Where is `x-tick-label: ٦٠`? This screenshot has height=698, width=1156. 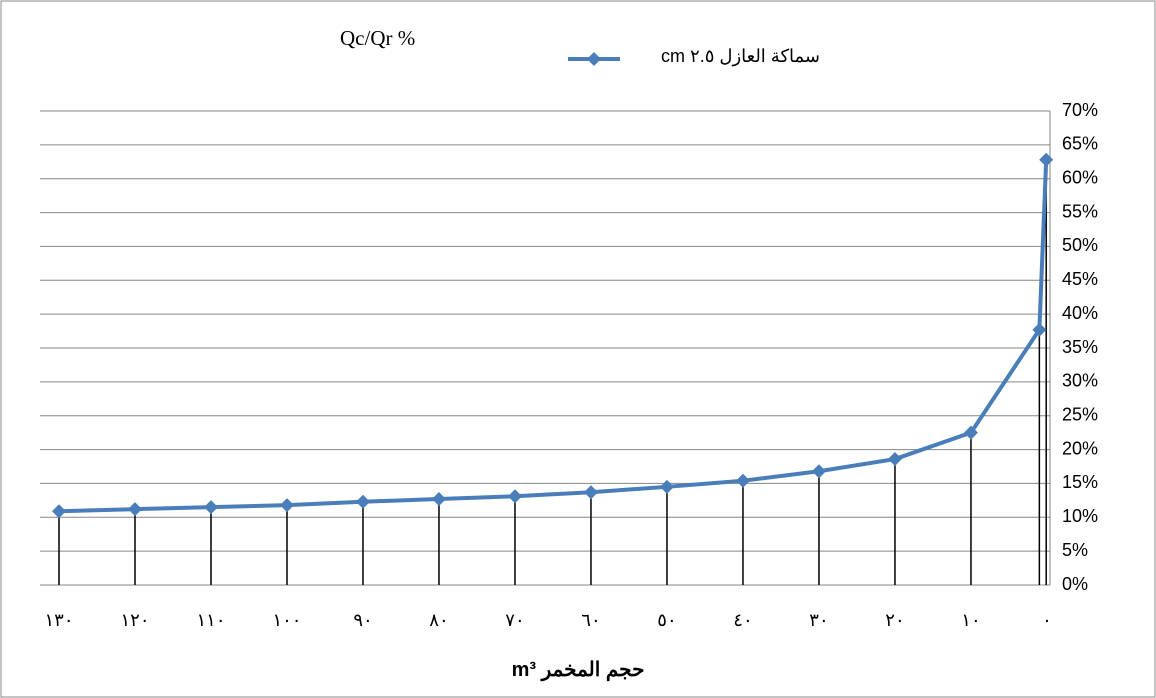 x-tick-label: ٦٠ is located at coordinates (590, 620).